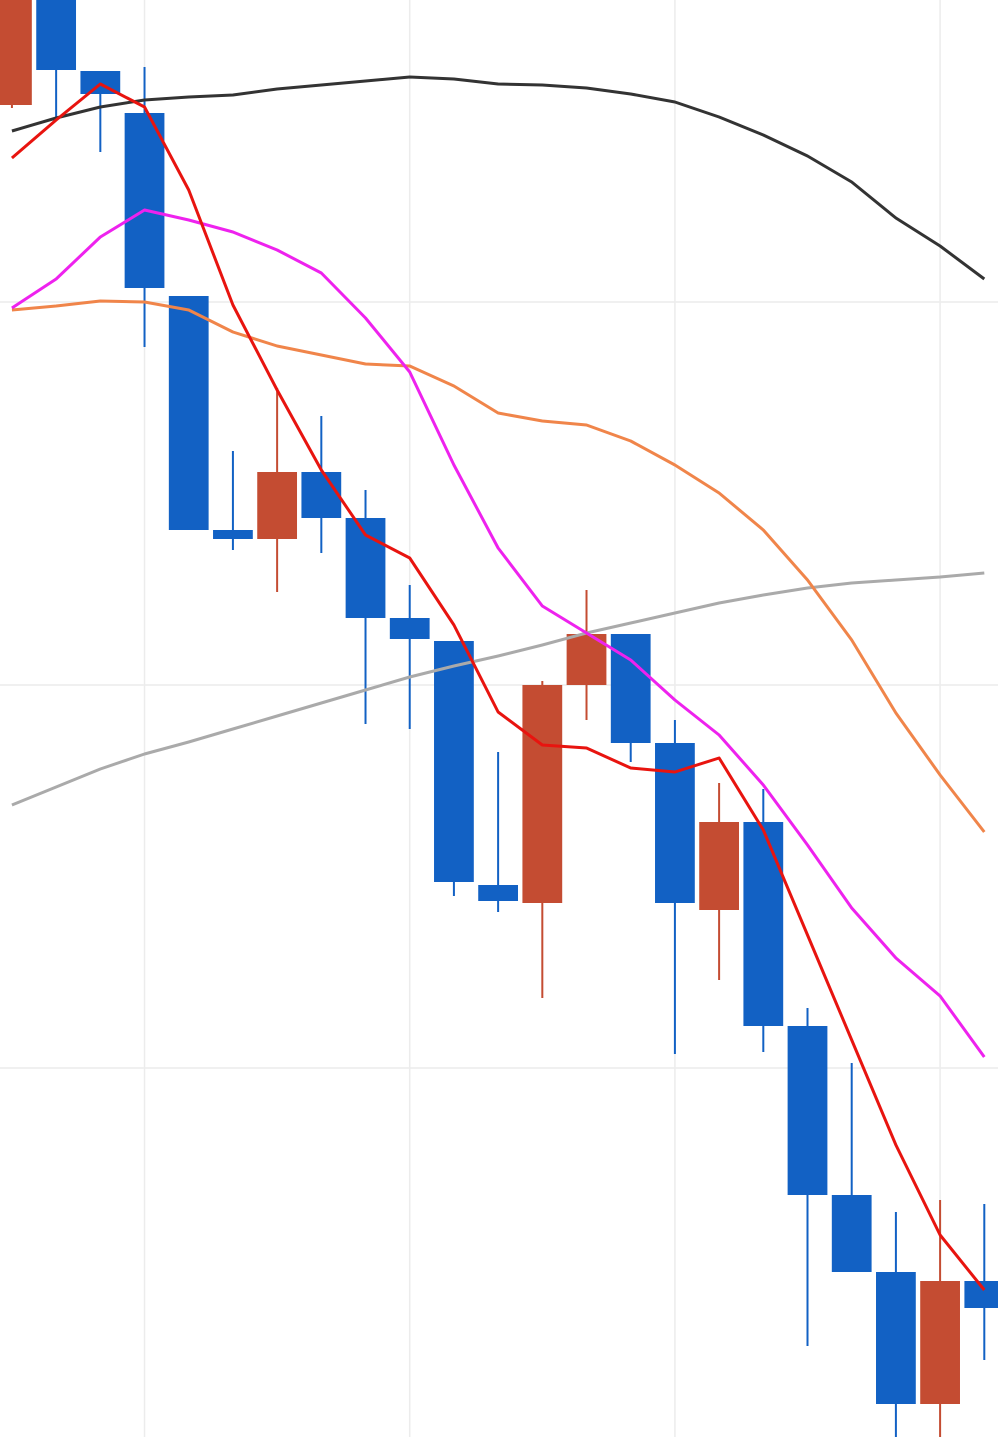 This screenshot has width=998, height=1437. What do you see at coordinates (498, 178) in the screenshot?
I see `moving-average-line` at bounding box center [498, 178].